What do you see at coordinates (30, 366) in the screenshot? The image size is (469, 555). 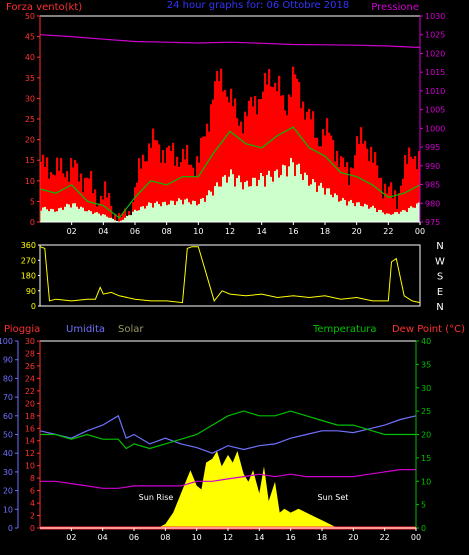 I see `rain-tick-label: 26` at bounding box center [30, 366].